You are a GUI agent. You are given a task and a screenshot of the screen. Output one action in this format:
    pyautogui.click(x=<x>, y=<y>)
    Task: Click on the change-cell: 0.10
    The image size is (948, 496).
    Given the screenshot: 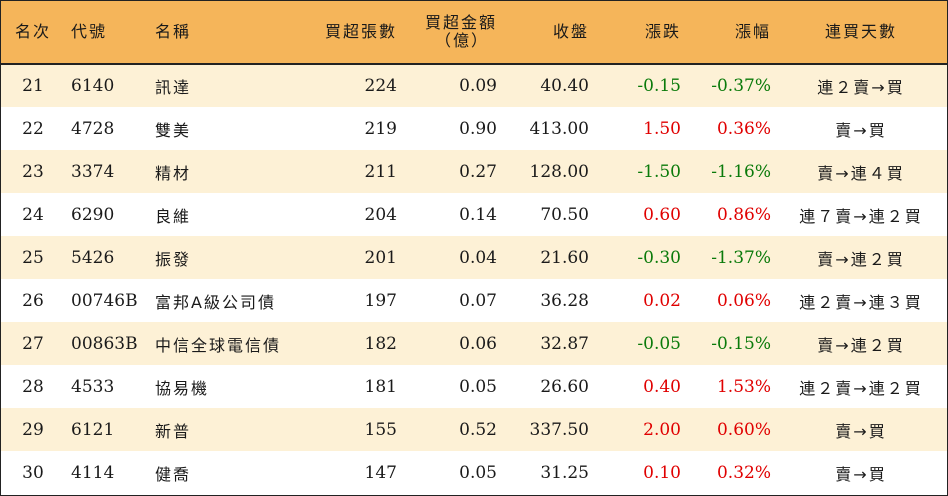 What is the action you would take?
    pyautogui.click(x=662, y=472)
    